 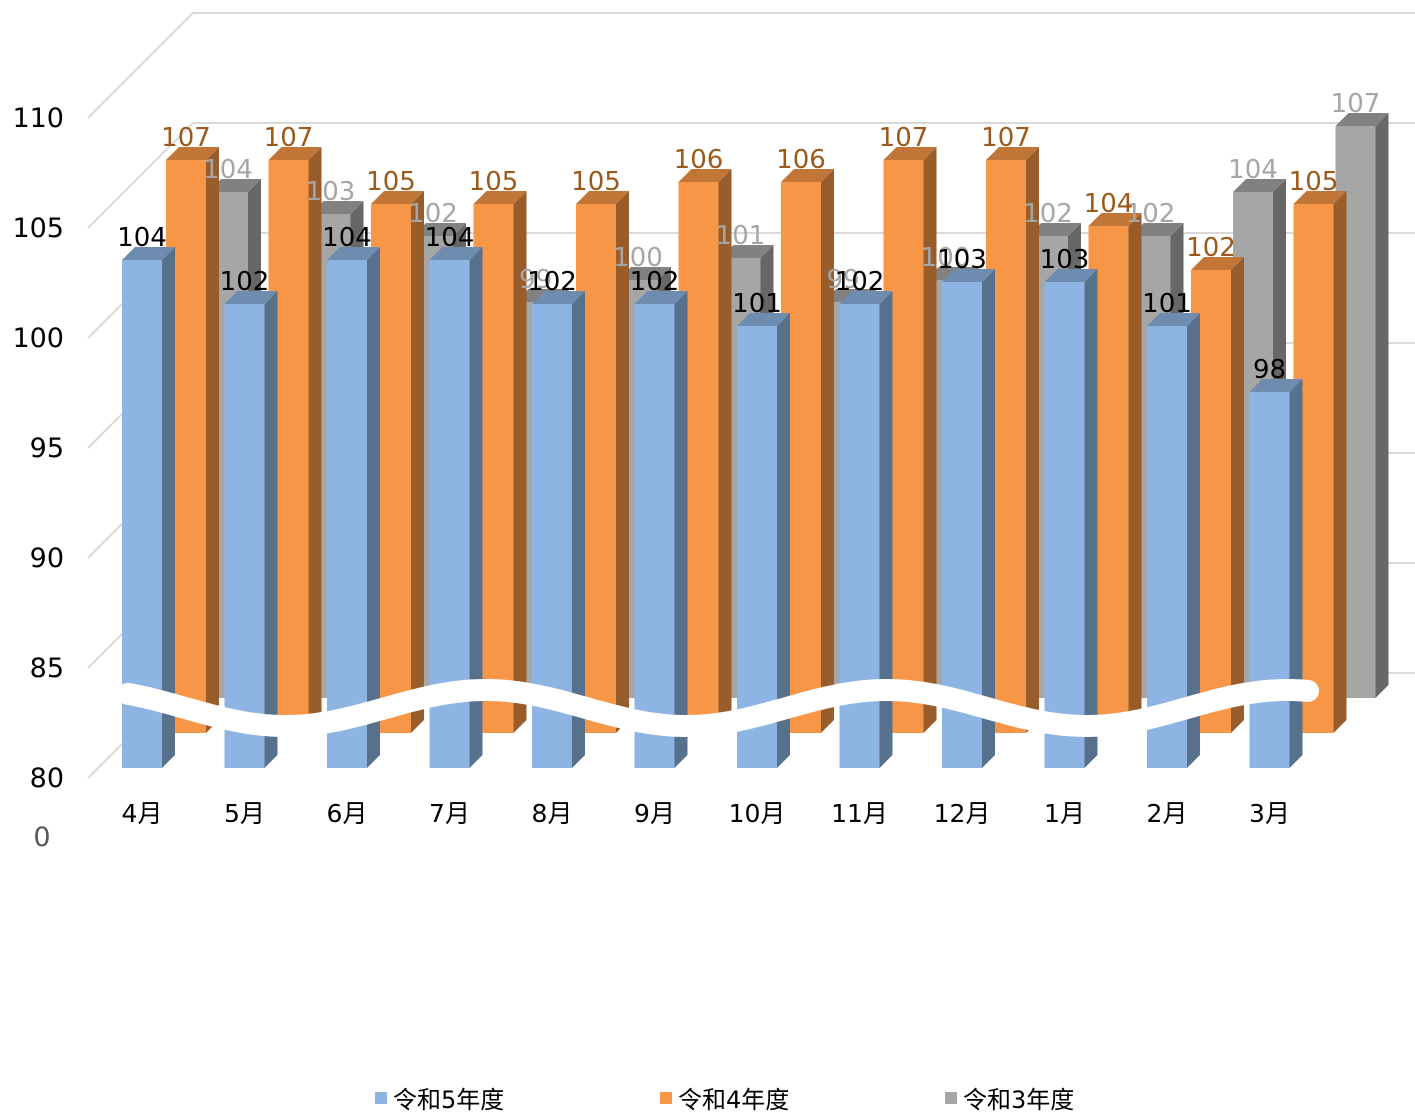 What do you see at coordinates (38, 338) in the screenshot?
I see `y-tick-label: 100` at bounding box center [38, 338].